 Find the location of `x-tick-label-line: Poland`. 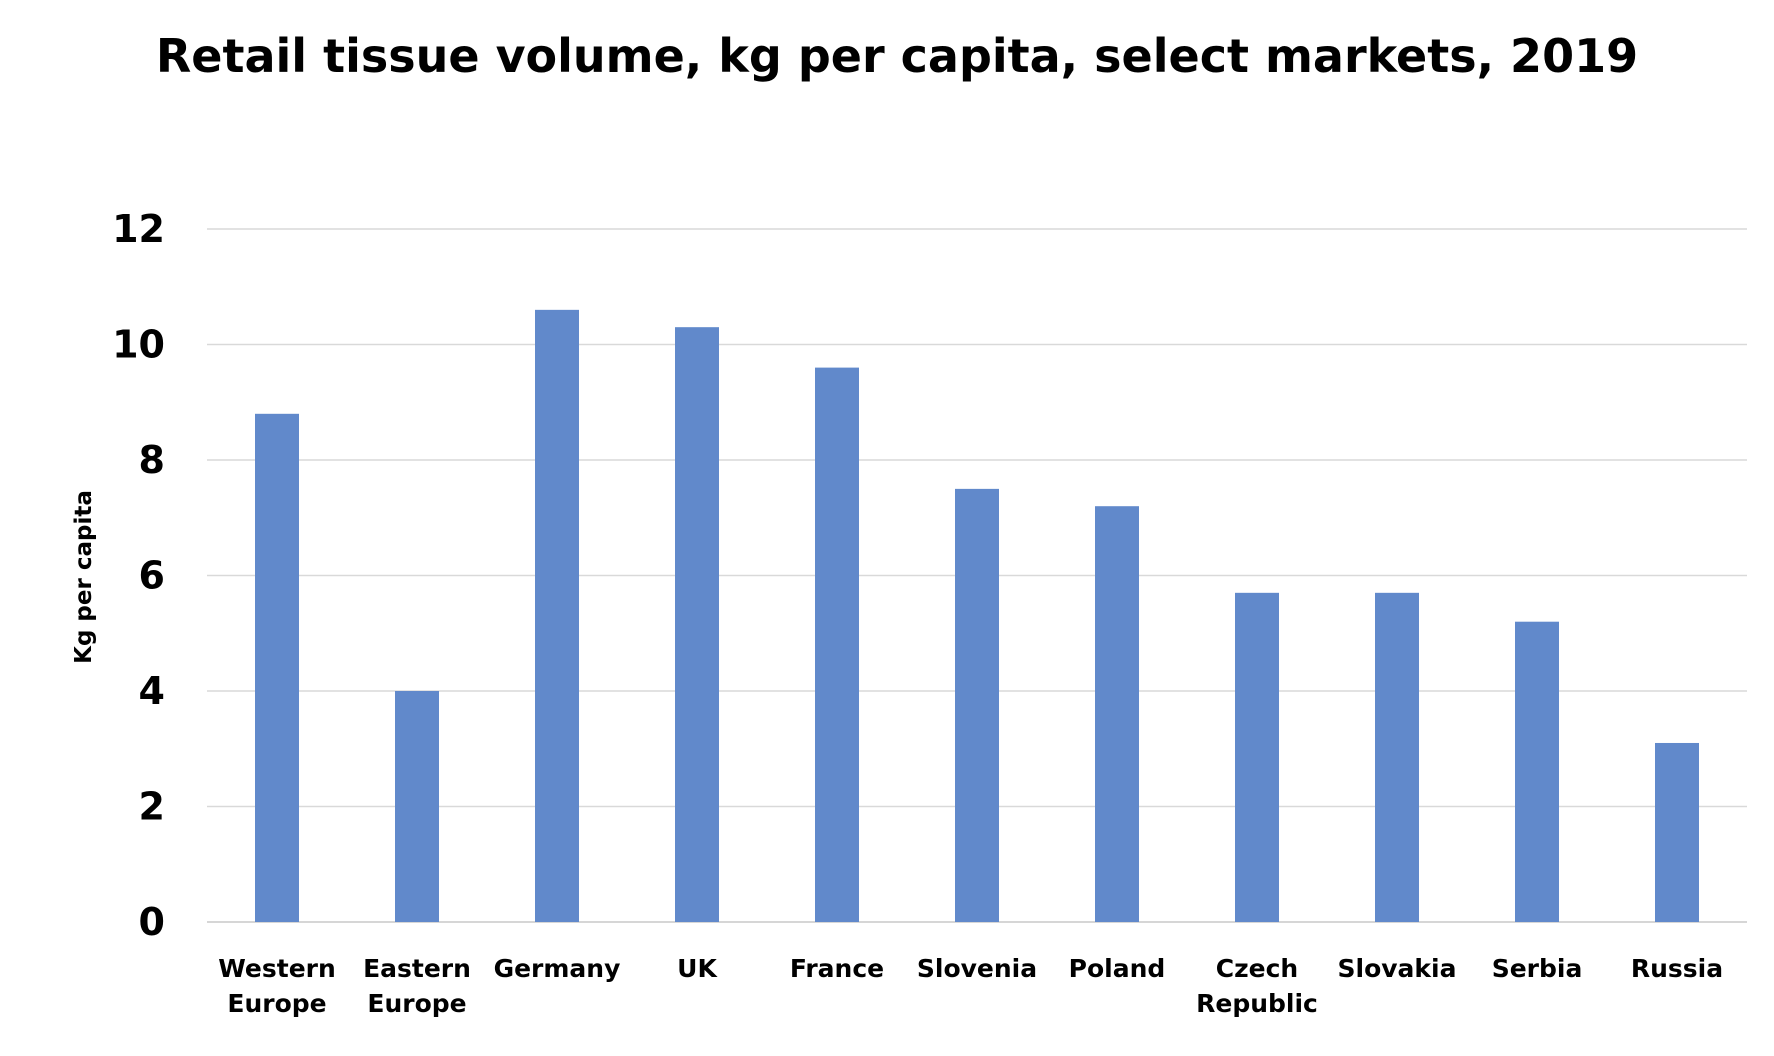

x-tick-label-line: Poland is located at coordinates (1117, 968).